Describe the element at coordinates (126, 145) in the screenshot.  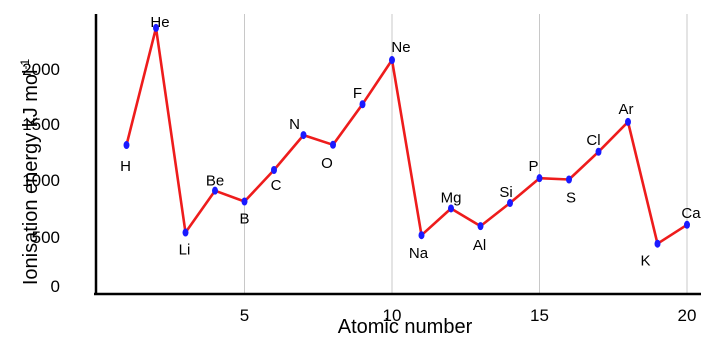
I see `data-point-h` at that location.